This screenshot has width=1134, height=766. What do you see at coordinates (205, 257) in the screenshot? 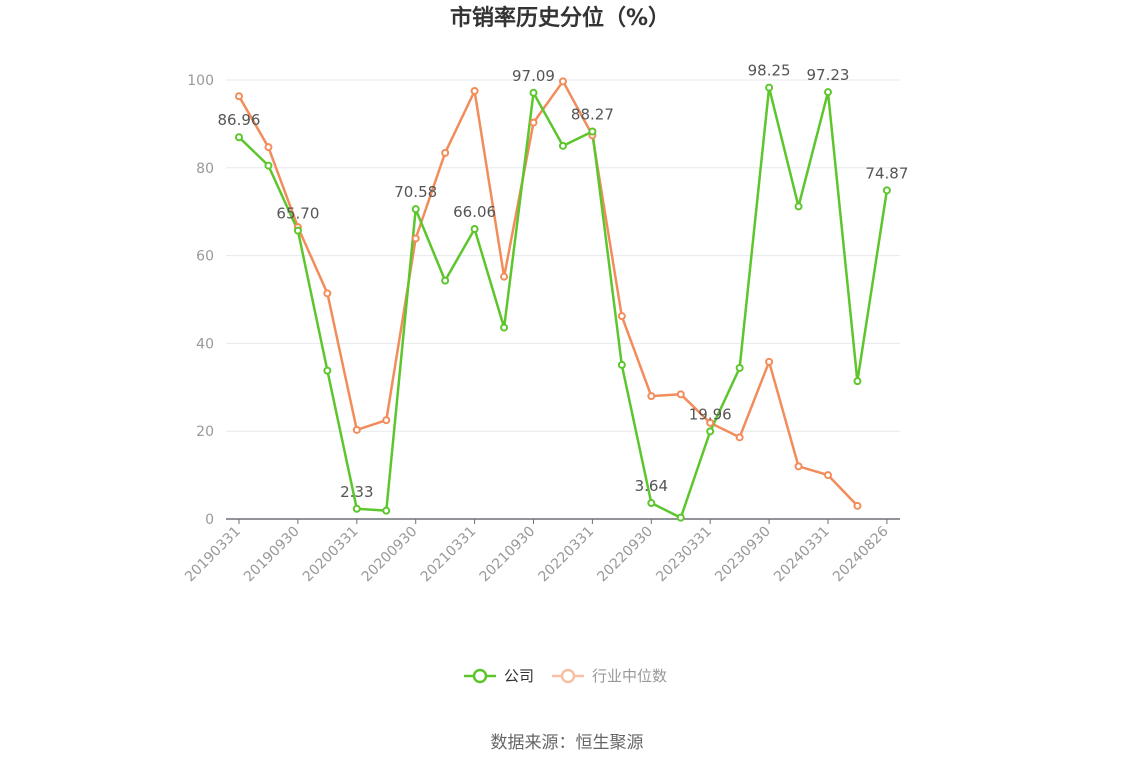
I see `y-tick-label: 60` at bounding box center [205, 257].